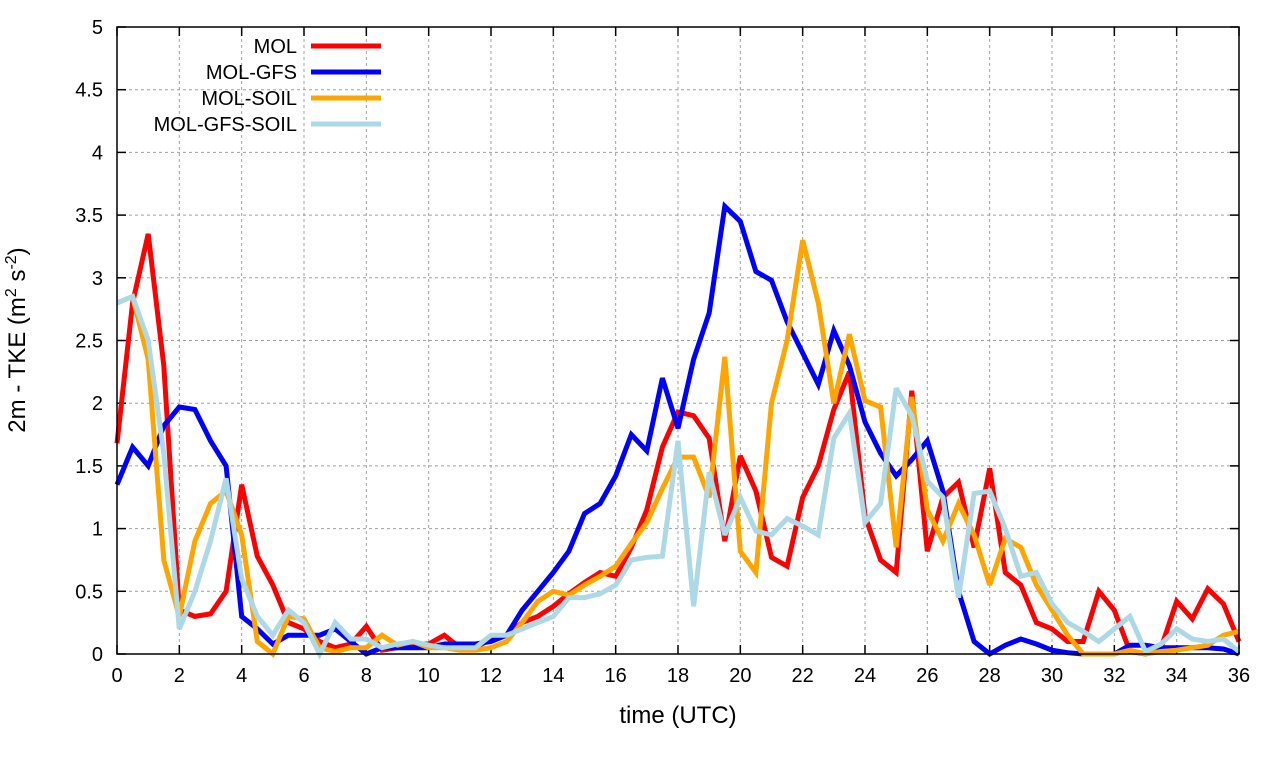 The image size is (1280, 760). Describe the element at coordinates (616, 676) in the screenshot. I see `x-tick-label: 16` at that location.